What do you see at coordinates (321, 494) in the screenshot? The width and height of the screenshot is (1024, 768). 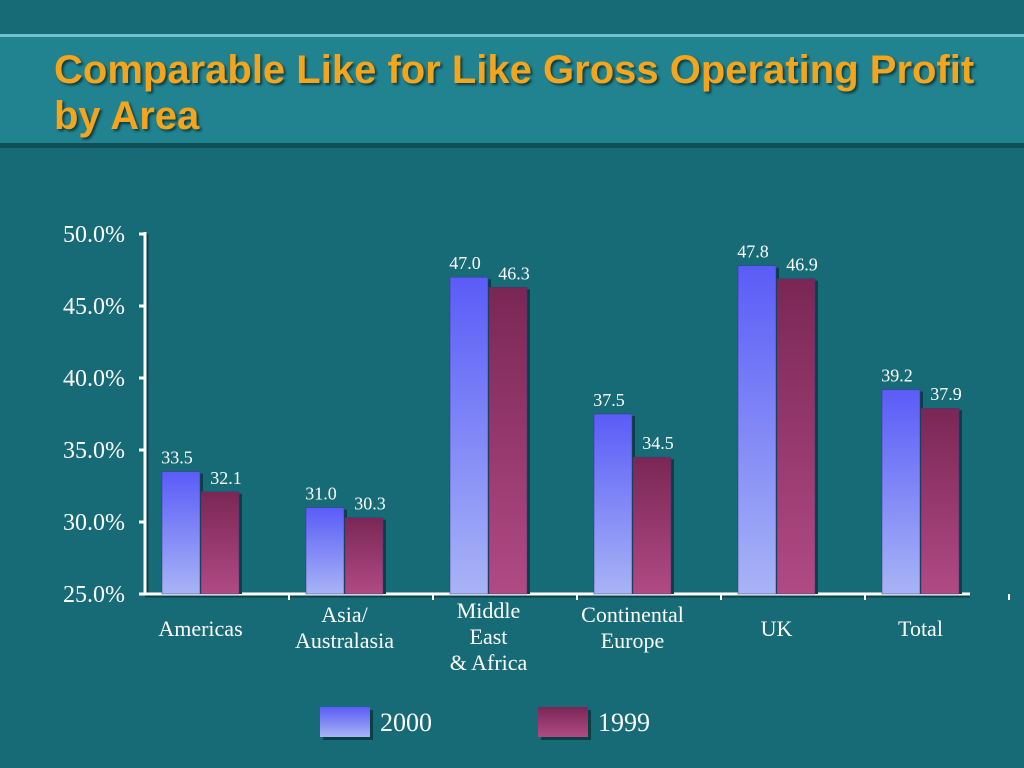 I see `data-label: 31.0` at bounding box center [321, 494].